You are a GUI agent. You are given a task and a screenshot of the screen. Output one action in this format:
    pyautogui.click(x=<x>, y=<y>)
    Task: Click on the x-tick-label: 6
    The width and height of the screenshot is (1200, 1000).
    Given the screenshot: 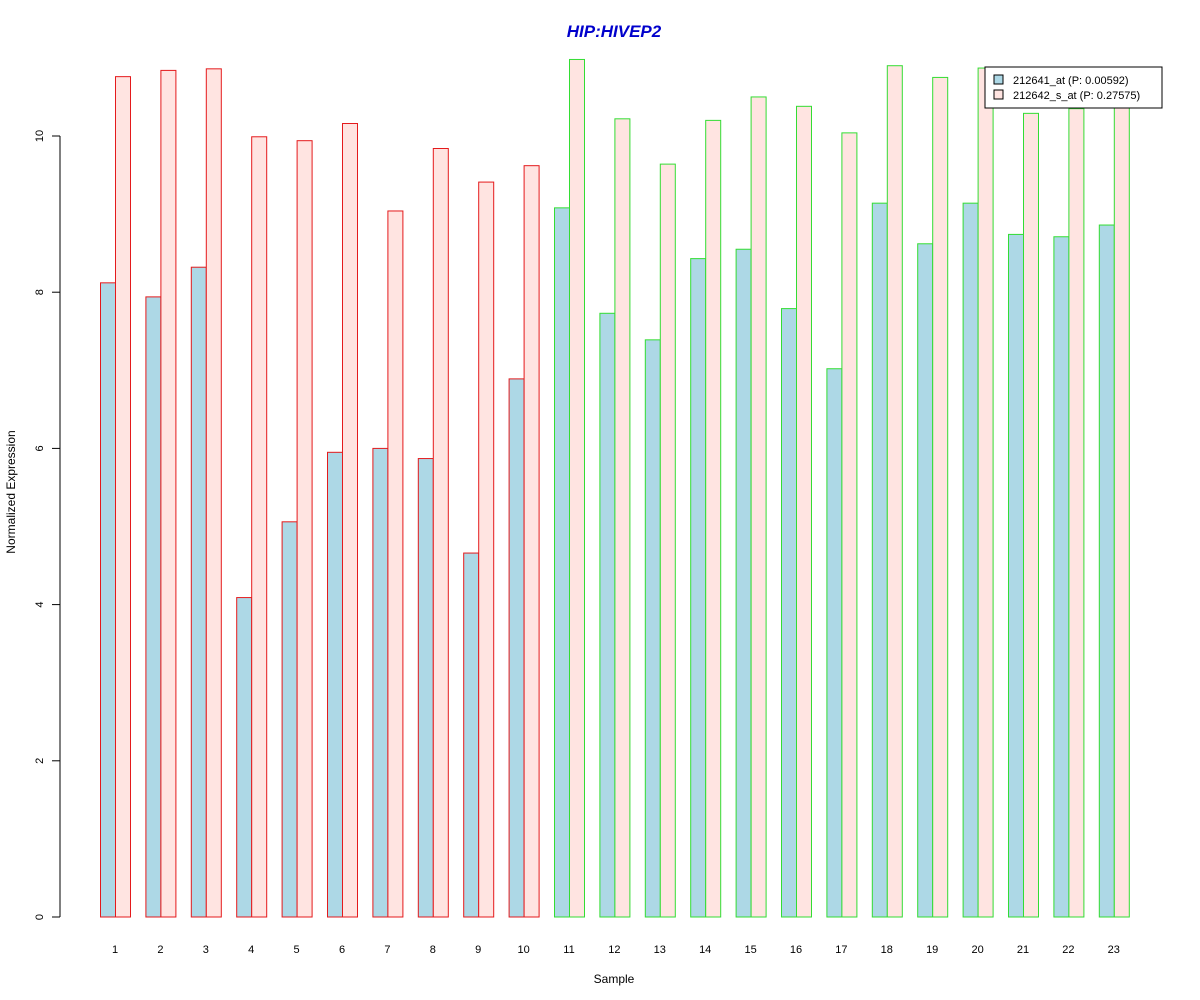 What is the action you would take?
    pyautogui.click(x=342, y=950)
    